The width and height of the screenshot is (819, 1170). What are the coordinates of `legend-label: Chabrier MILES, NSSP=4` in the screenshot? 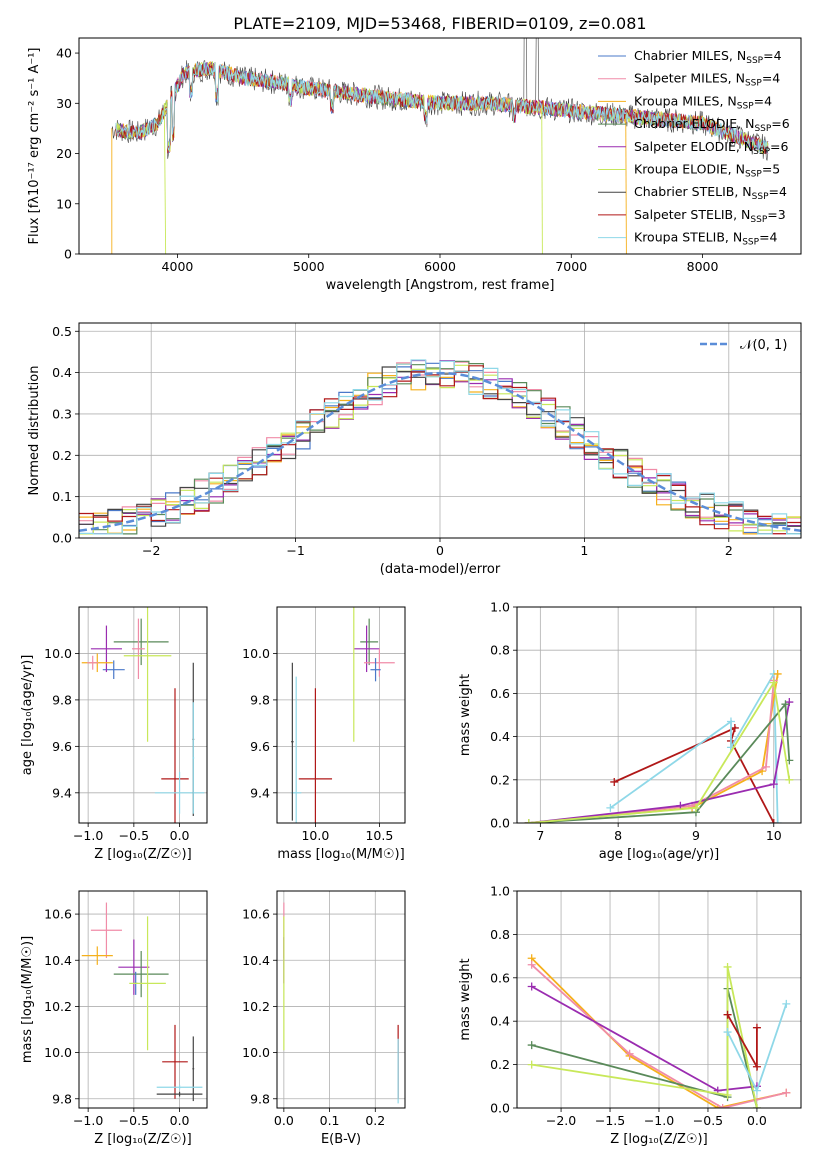 It's located at (708, 57).